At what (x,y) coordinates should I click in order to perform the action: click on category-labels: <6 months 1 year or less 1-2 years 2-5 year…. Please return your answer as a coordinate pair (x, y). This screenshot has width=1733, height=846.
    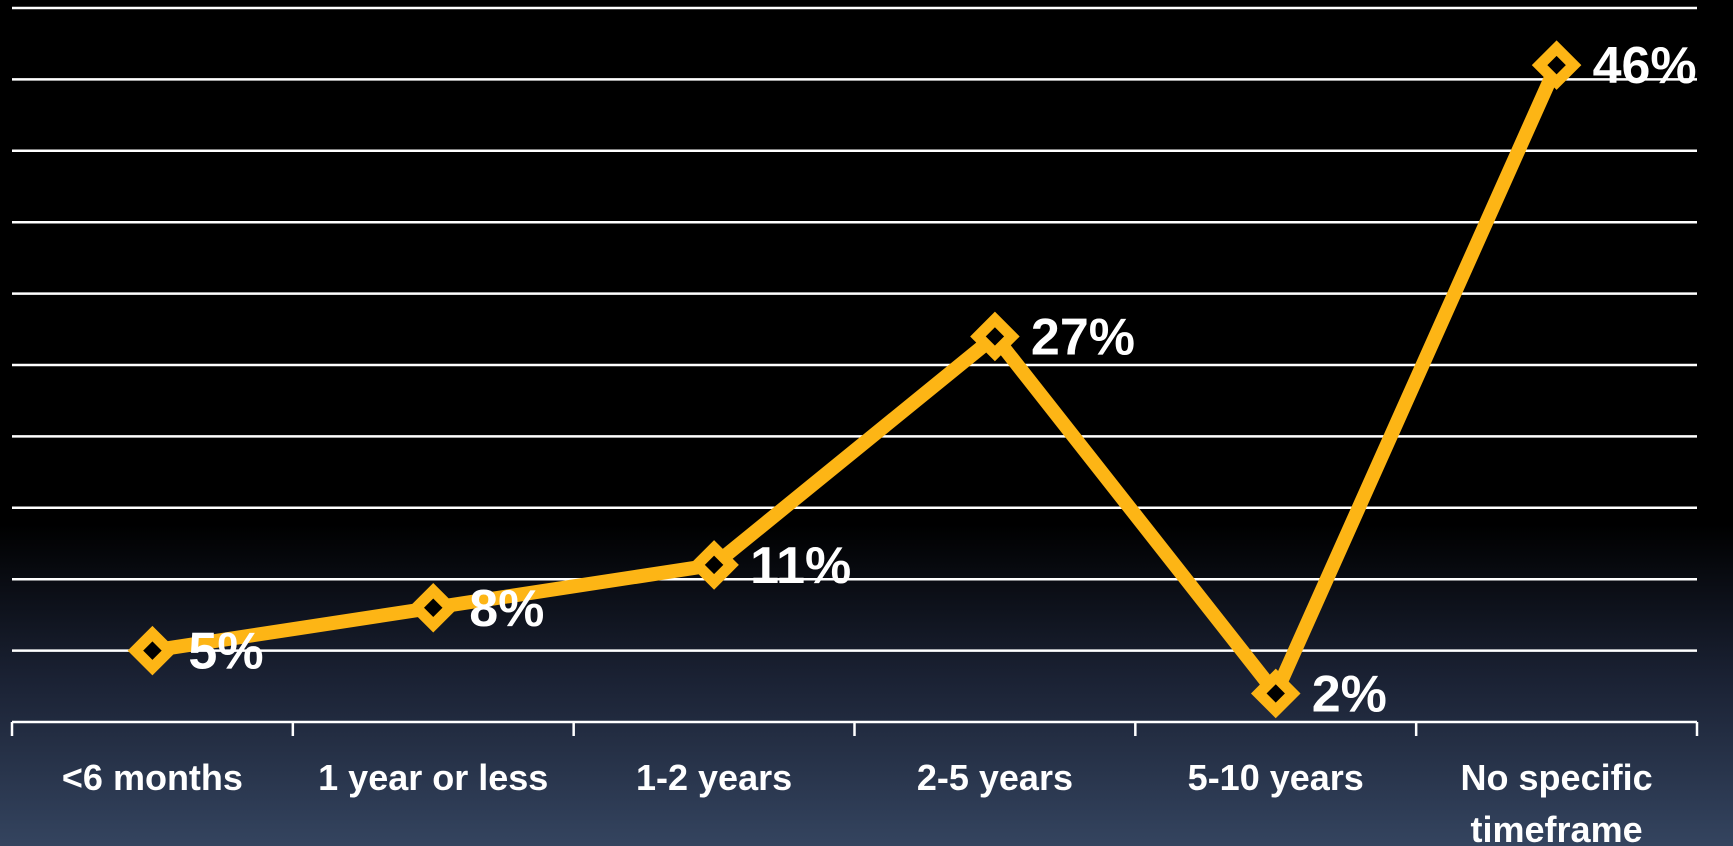
    Looking at the image, I should click on (857, 801).